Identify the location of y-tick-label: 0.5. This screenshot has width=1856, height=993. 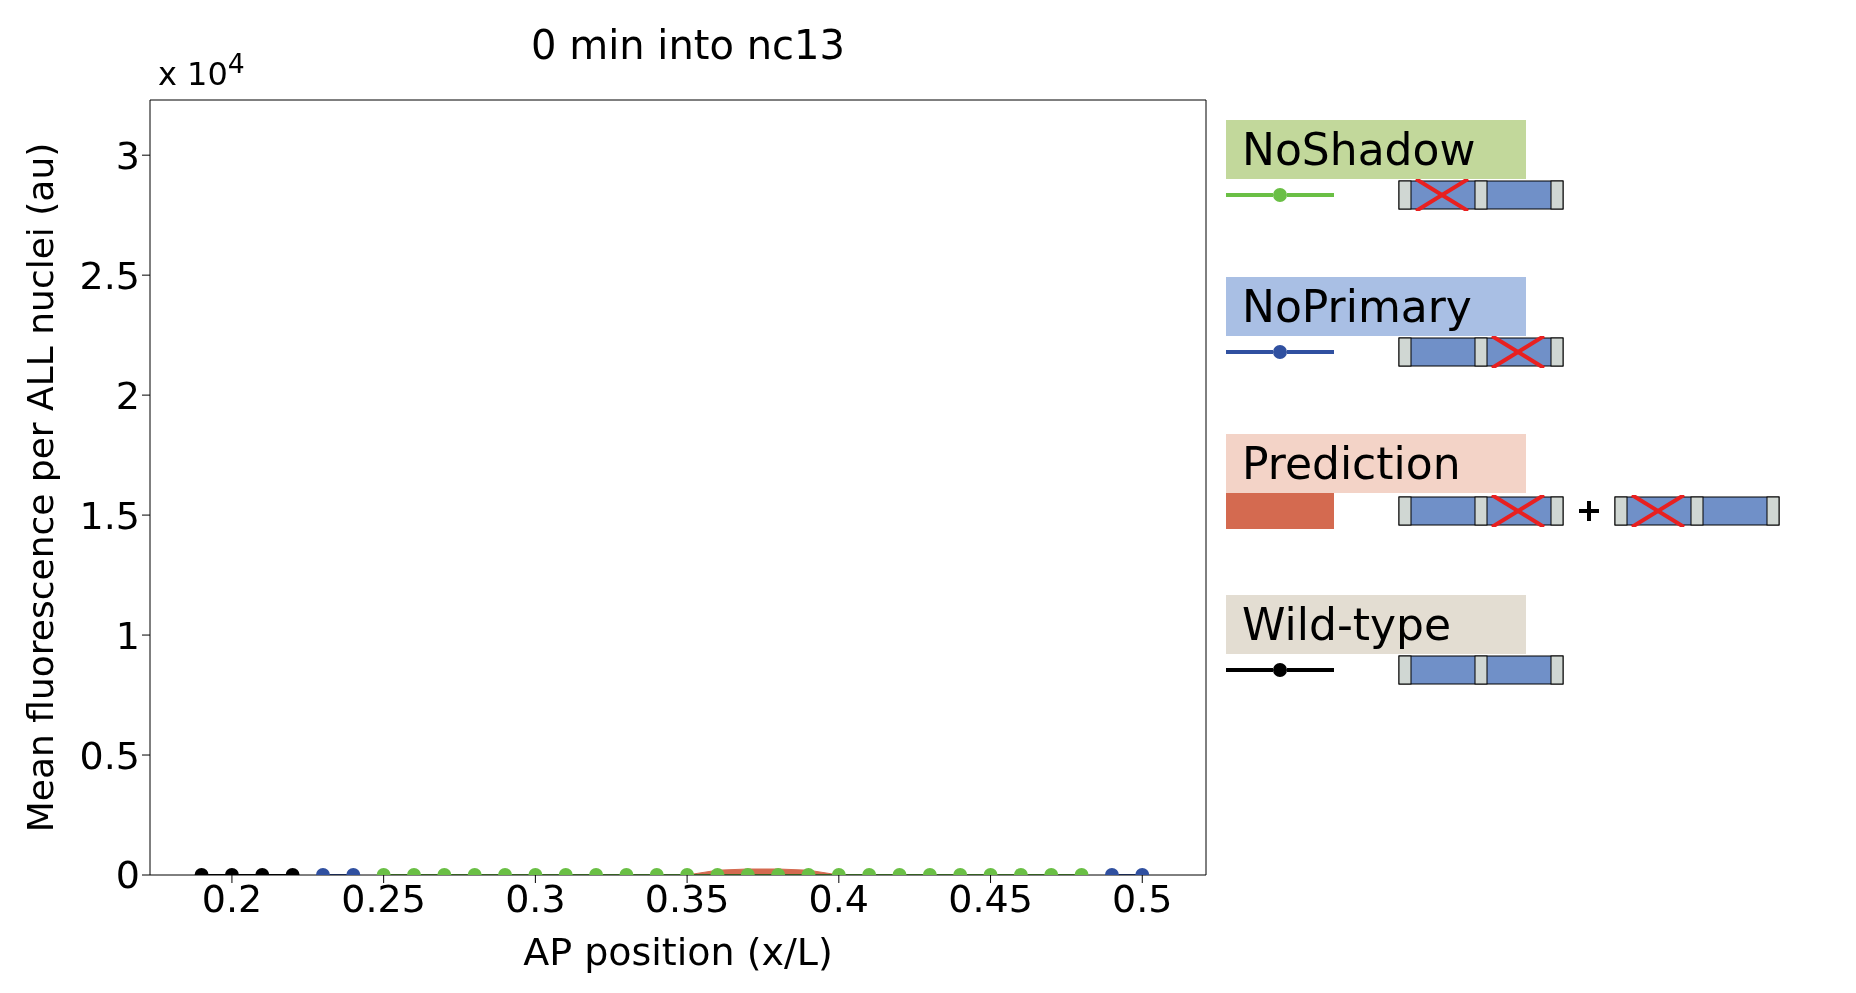
(109, 755).